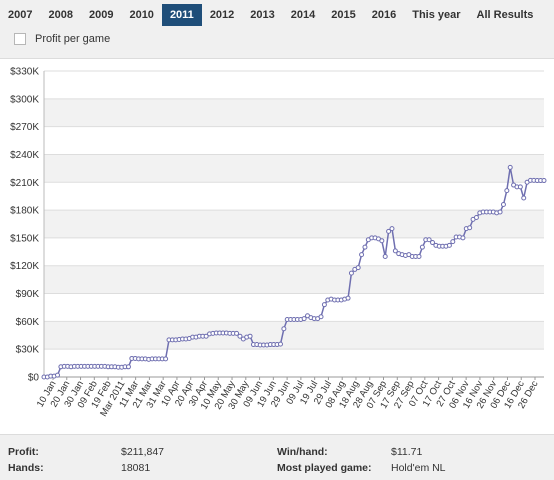 The width and height of the screenshot is (554, 480). Describe the element at coordinates (28, 350) in the screenshot. I see `y-tick-label: $30K` at that location.